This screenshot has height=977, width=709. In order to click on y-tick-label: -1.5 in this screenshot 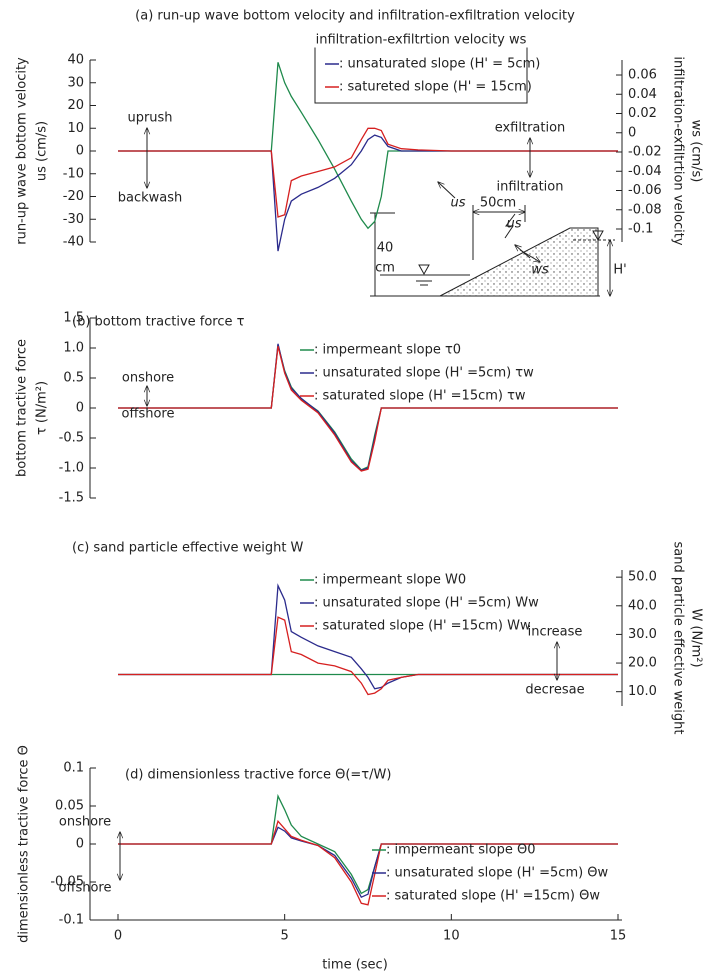, I will do `click(71, 498)`.